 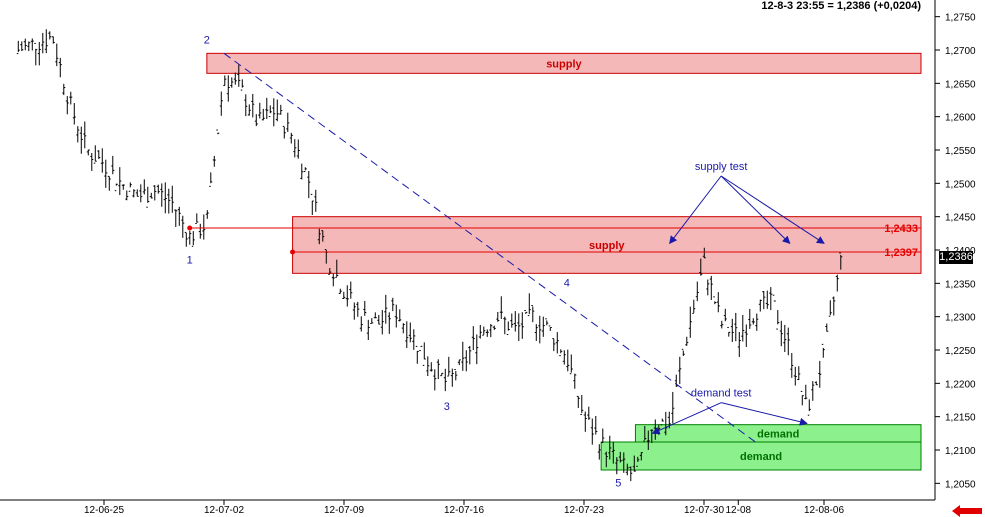 I want to click on level-label: 1,2433, so click(x=901, y=229).